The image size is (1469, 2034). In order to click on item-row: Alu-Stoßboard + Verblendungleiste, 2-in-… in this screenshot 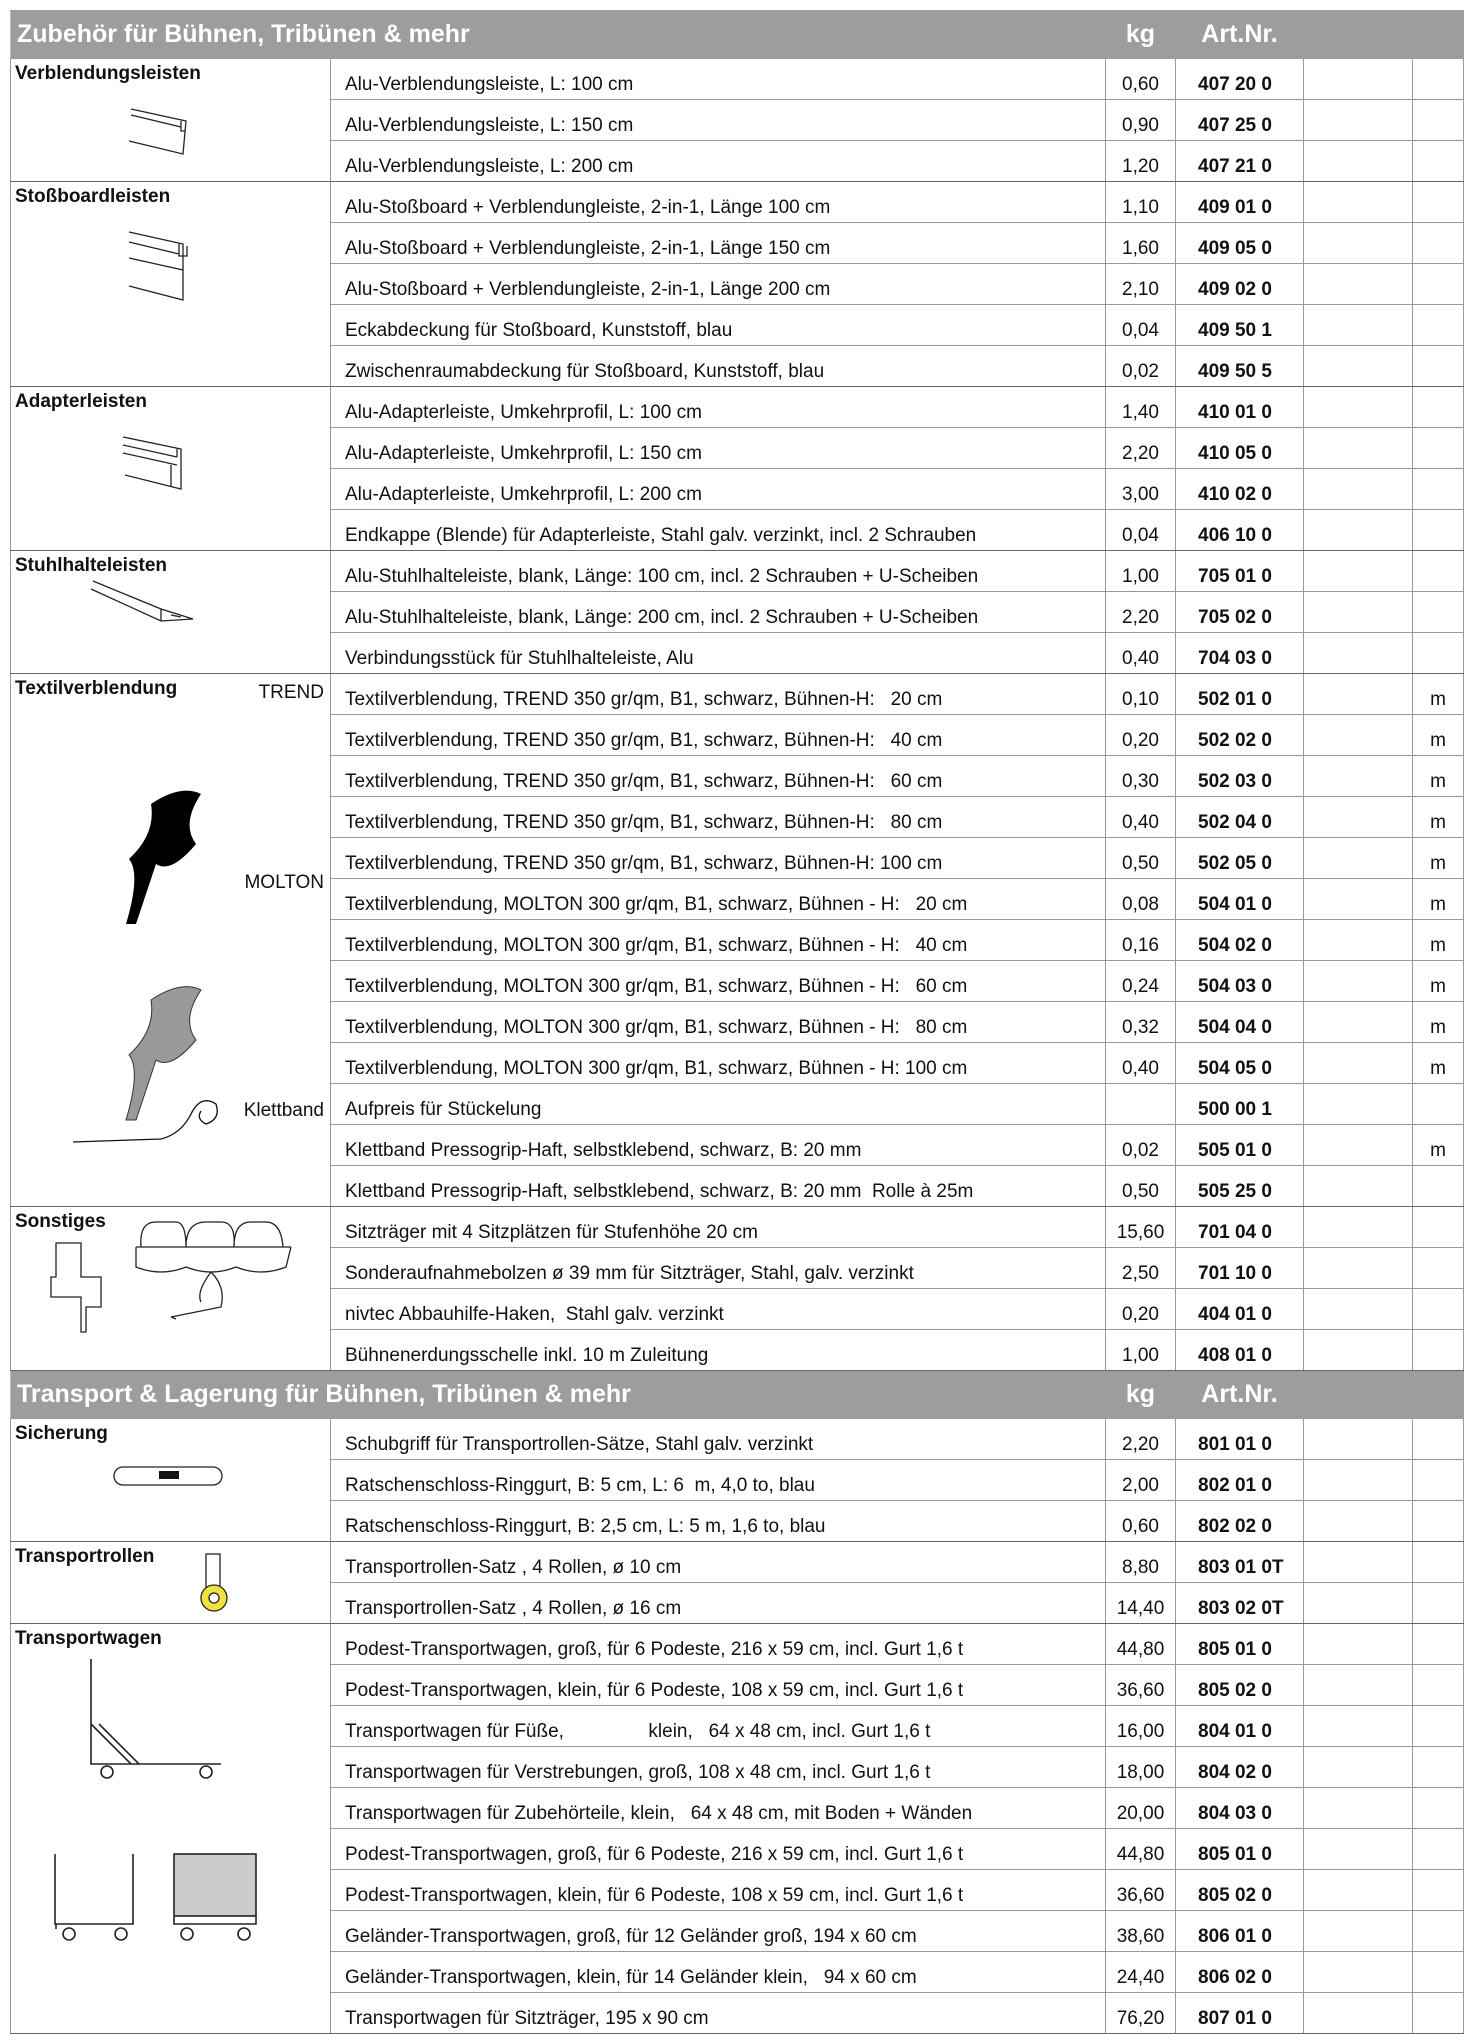, I will do `click(737, 243)`.